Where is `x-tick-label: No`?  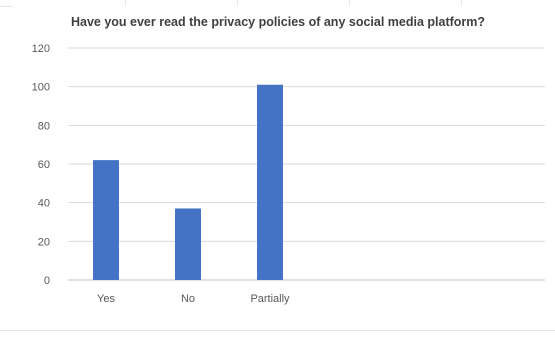 x-tick-label: No is located at coordinates (188, 299).